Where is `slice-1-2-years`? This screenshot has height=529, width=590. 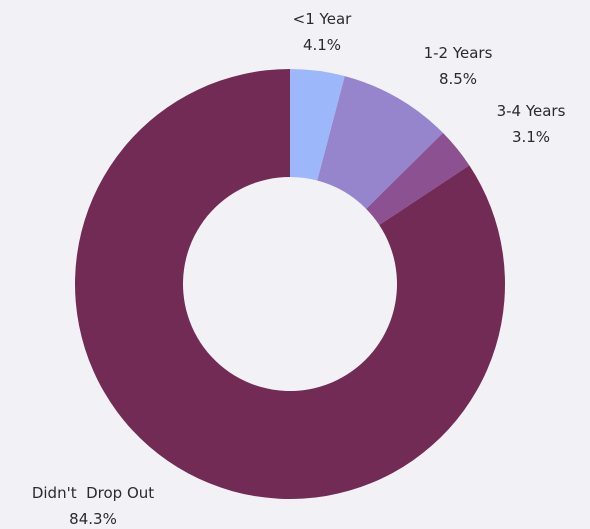
slice-1-2-years is located at coordinates (380, 142).